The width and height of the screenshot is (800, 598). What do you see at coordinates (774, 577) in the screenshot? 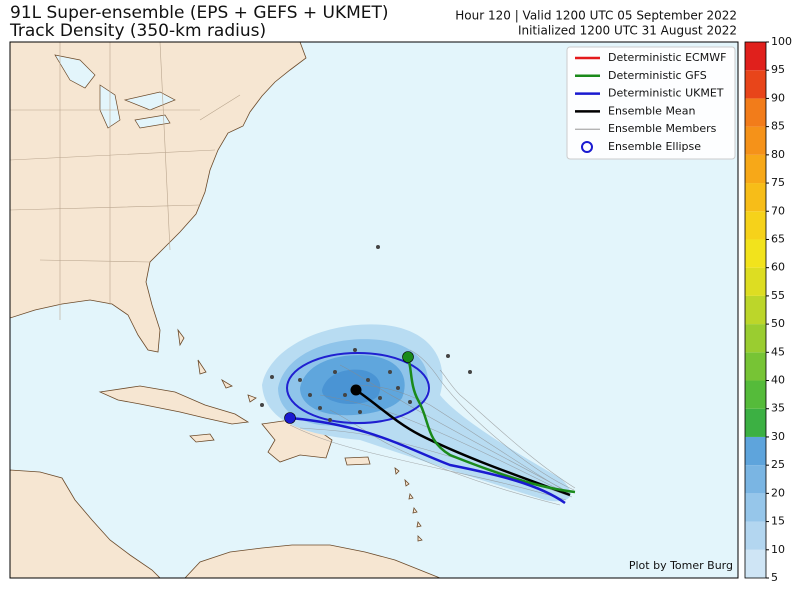
I see `colorbar-tick-label: 5` at bounding box center [774, 577].